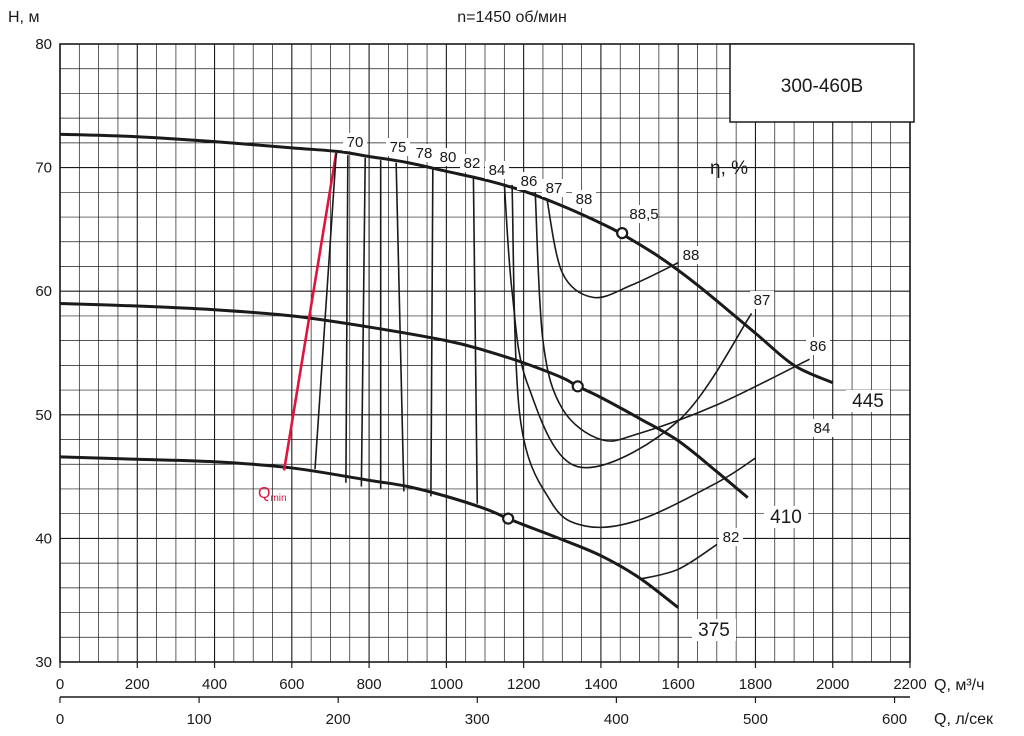  What do you see at coordinates (60, 684) in the screenshot?
I see `x-tick-label: 0` at bounding box center [60, 684].